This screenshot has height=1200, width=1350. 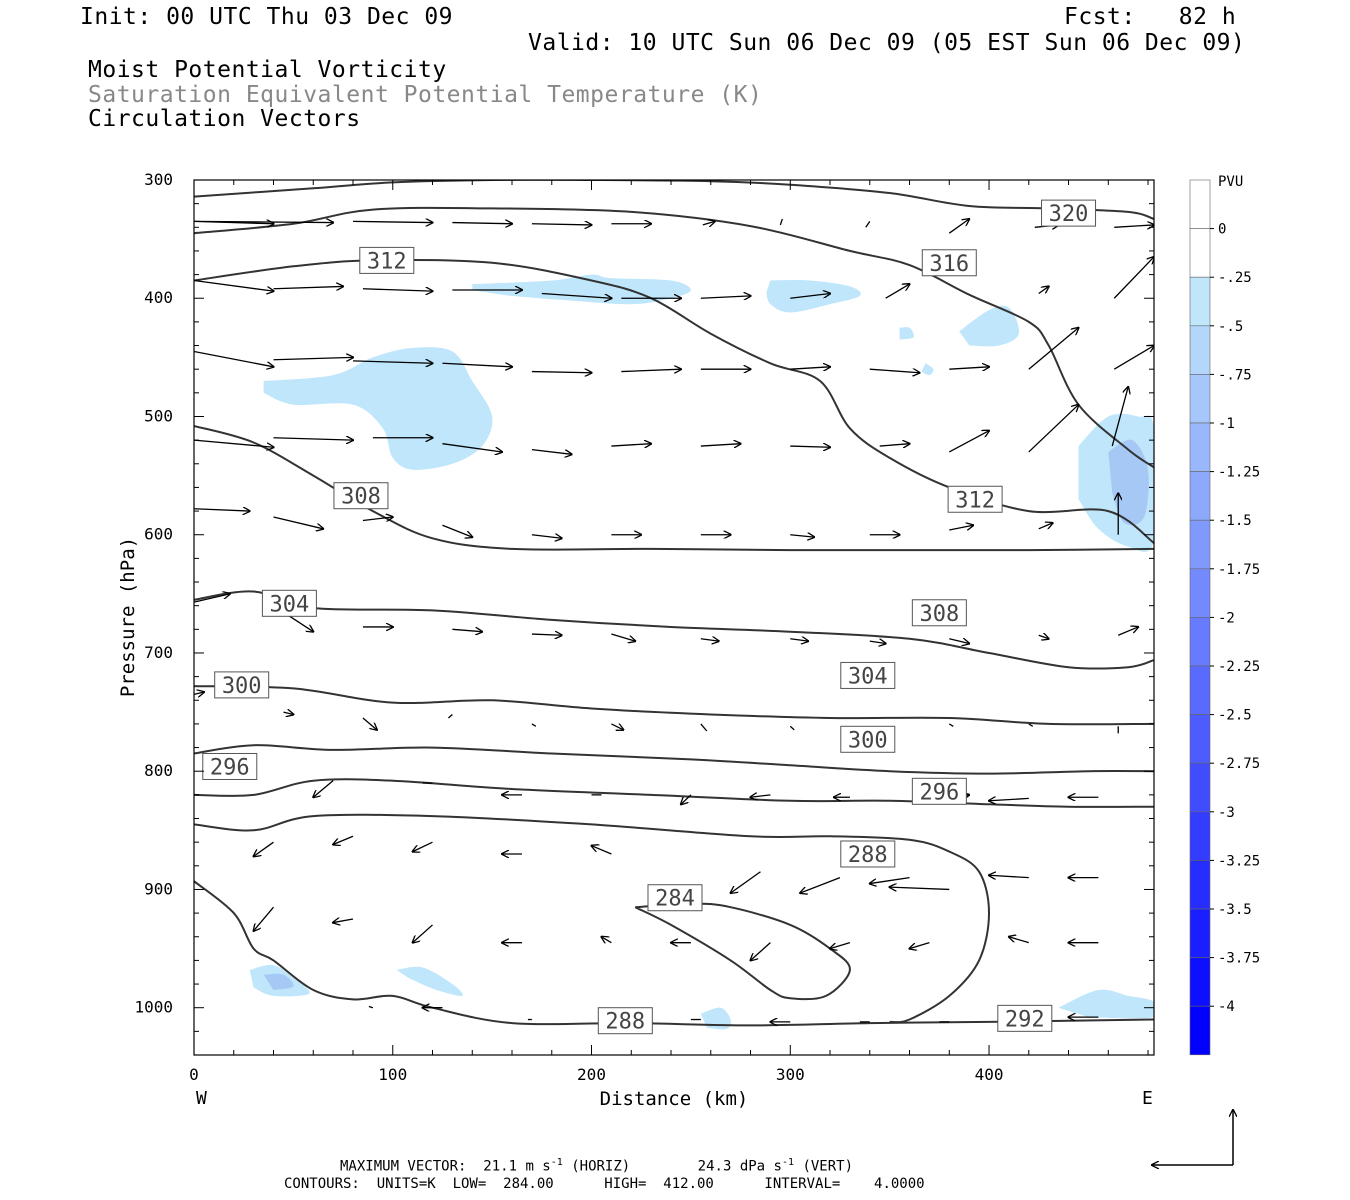 What do you see at coordinates (267, 70) in the screenshot?
I see `field-title-pv: Moist Potential Vorticity` at bounding box center [267, 70].